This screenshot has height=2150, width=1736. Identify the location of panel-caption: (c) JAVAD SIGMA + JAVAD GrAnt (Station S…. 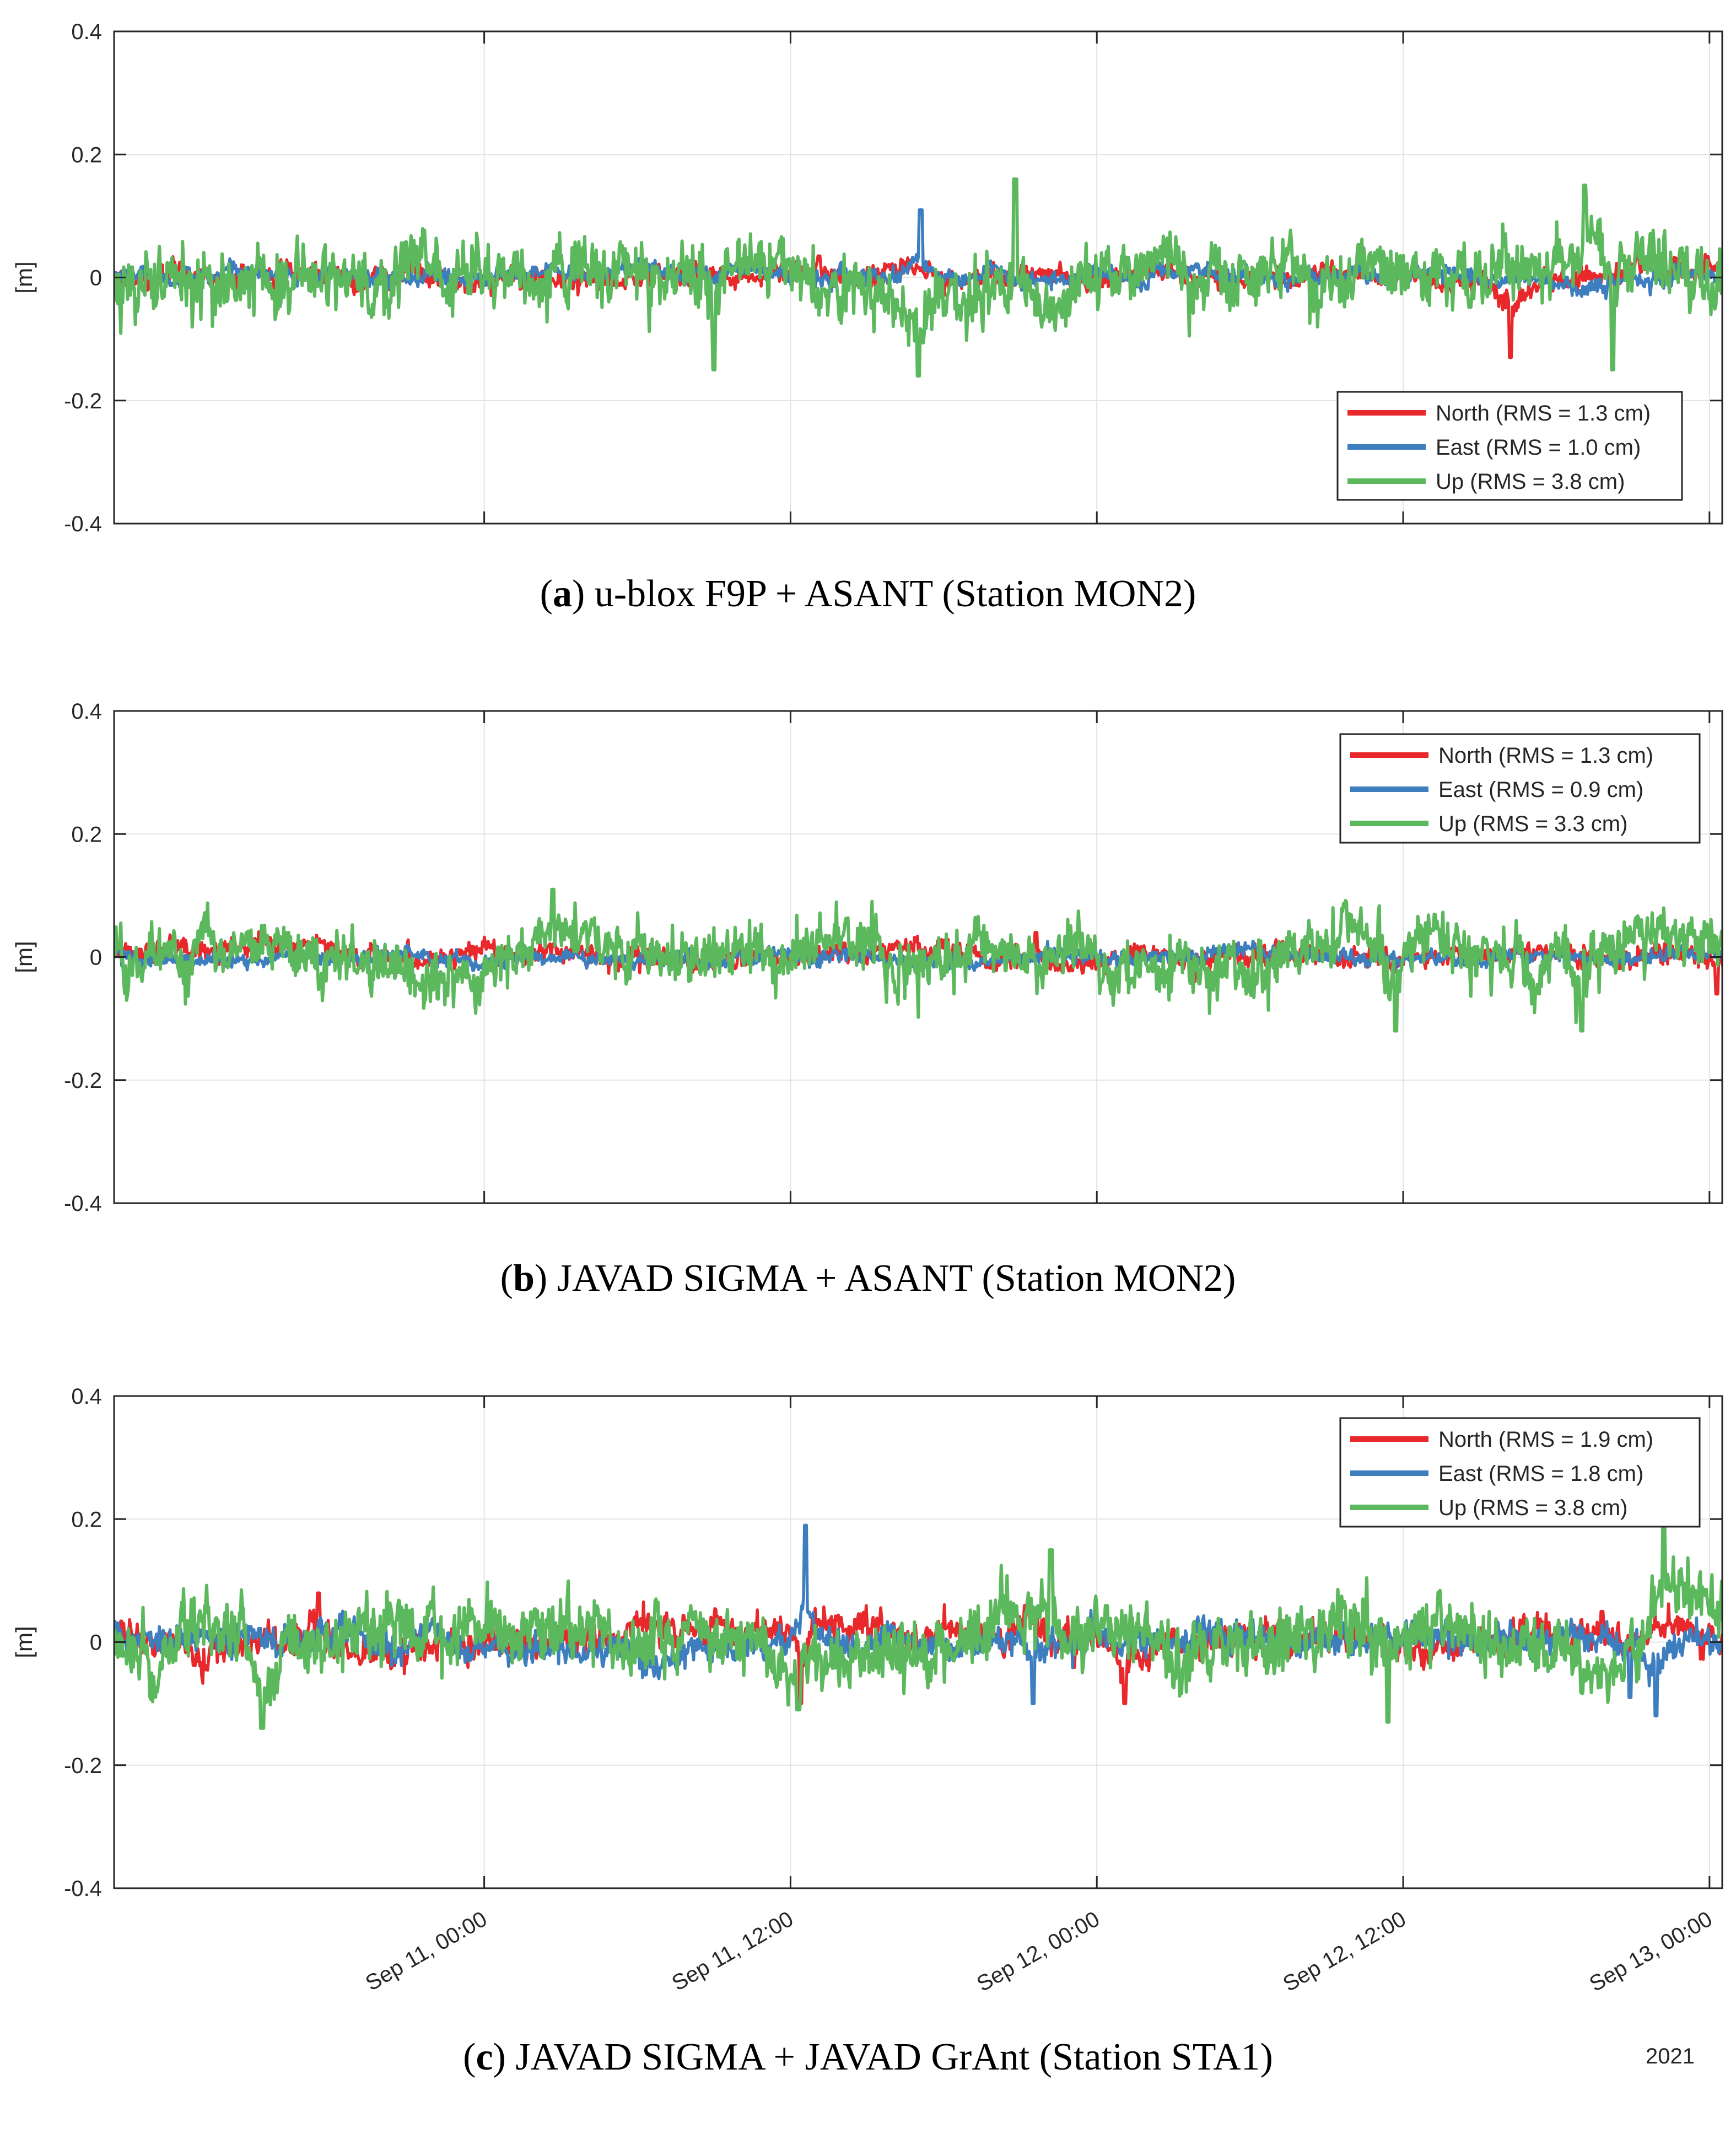
(868, 2057).